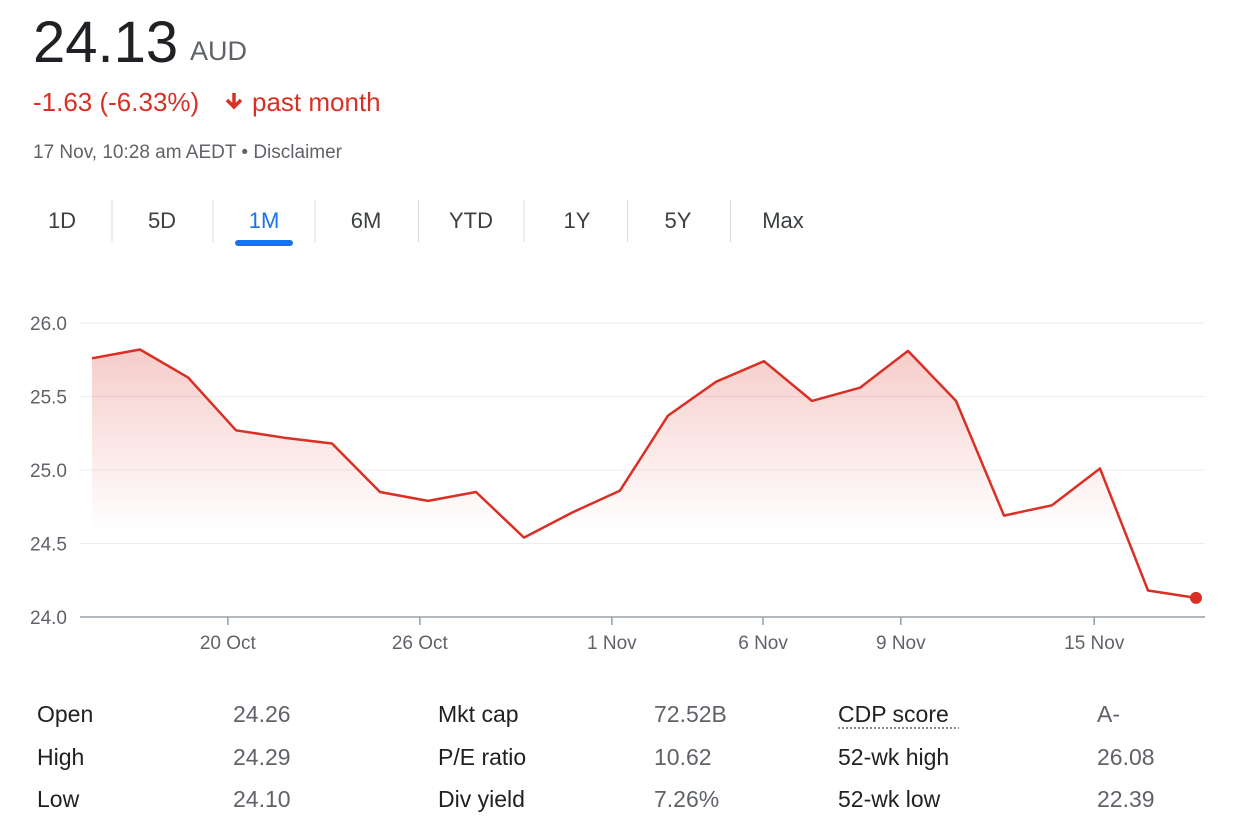 This screenshot has width=1242, height=836. Describe the element at coordinates (262, 799) in the screenshot. I see `stat-value: 24.10` at that location.